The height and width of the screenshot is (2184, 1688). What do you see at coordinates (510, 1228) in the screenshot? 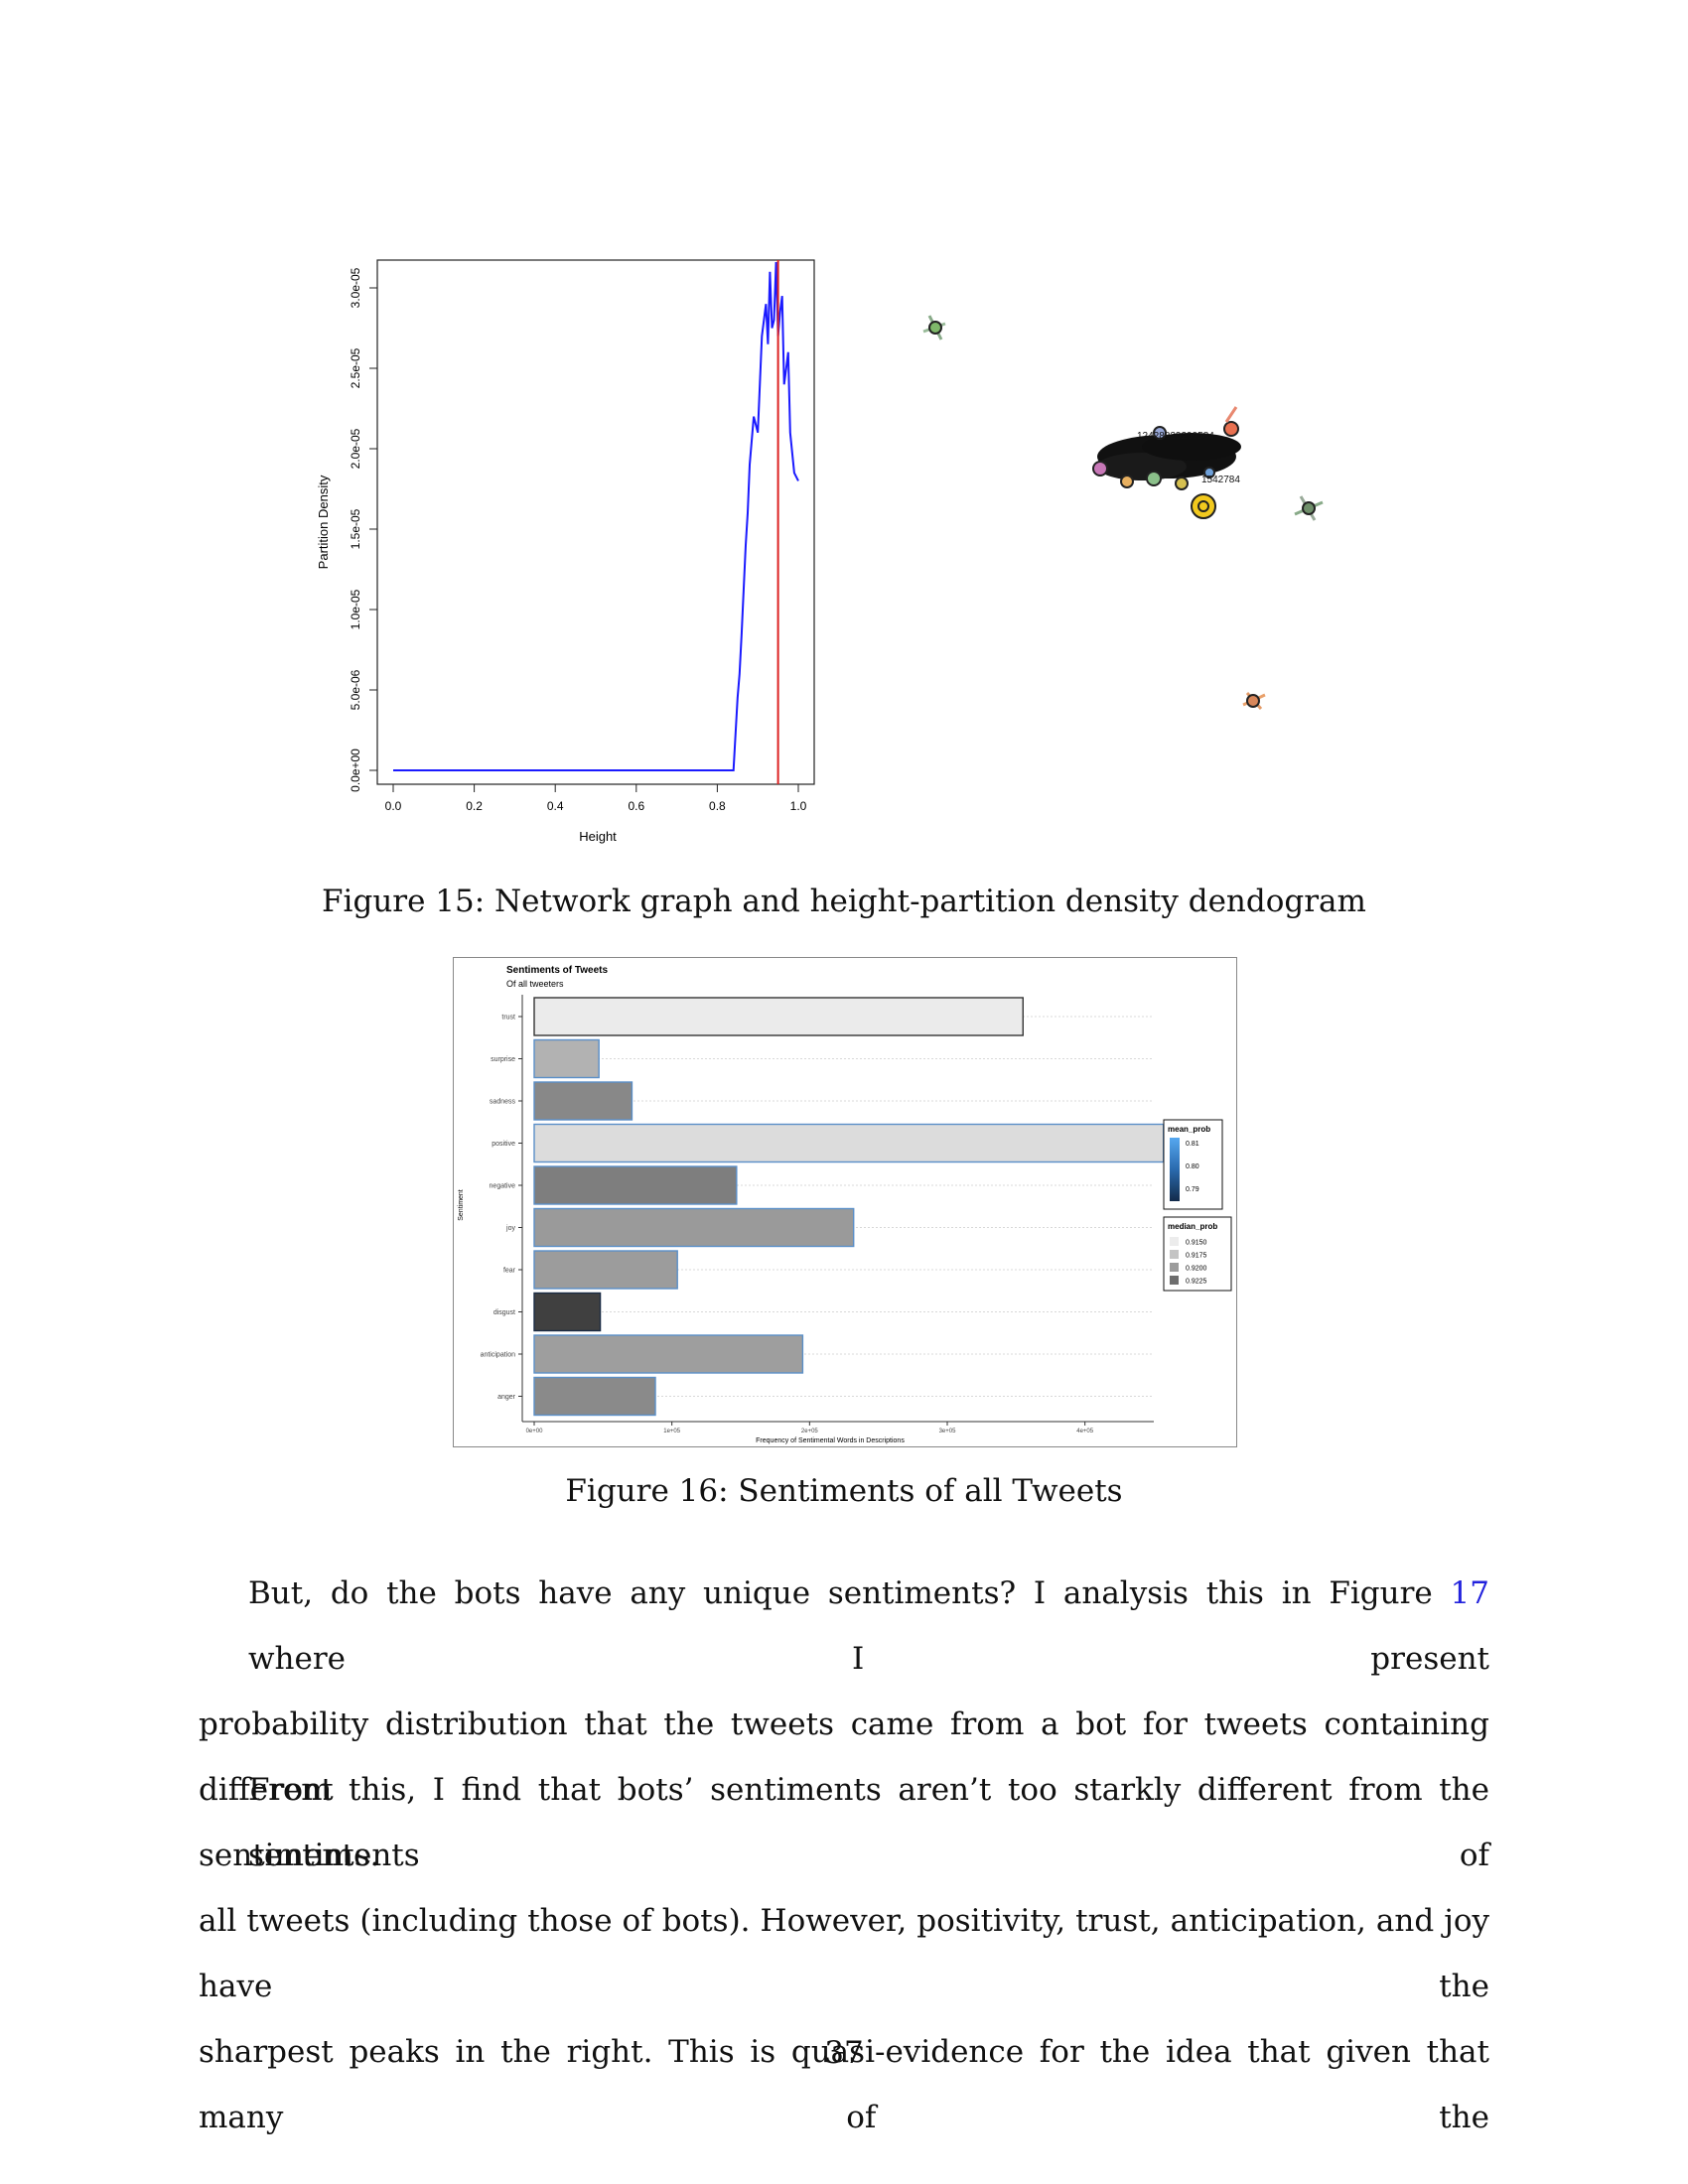
I see `category-label: joy` at bounding box center [510, 1228].